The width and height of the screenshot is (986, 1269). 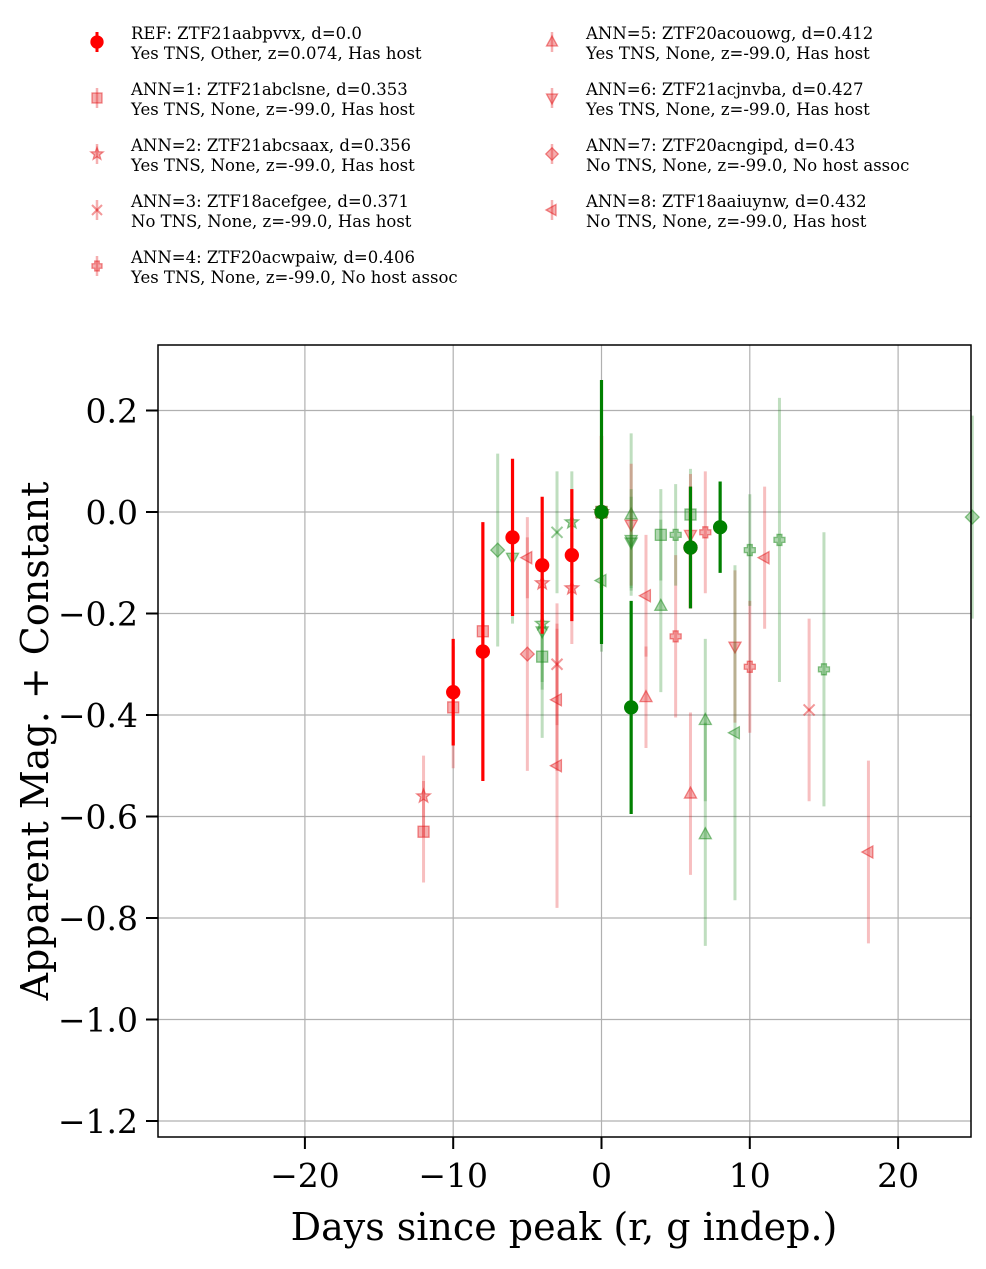 What do you see at coordinates (246, 33) in the screenshot?
I see `legend-series-name: REF: ZTF21aabpvvx, d=0.0` at bounding box center [246, 33].